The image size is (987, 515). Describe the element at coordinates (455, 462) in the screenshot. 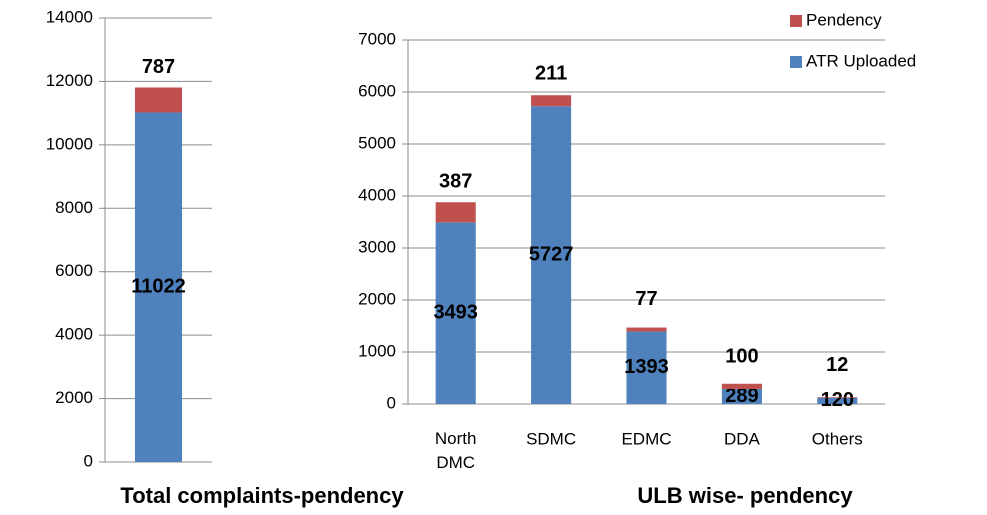

I see `x-tick-line: DMC` at that location.